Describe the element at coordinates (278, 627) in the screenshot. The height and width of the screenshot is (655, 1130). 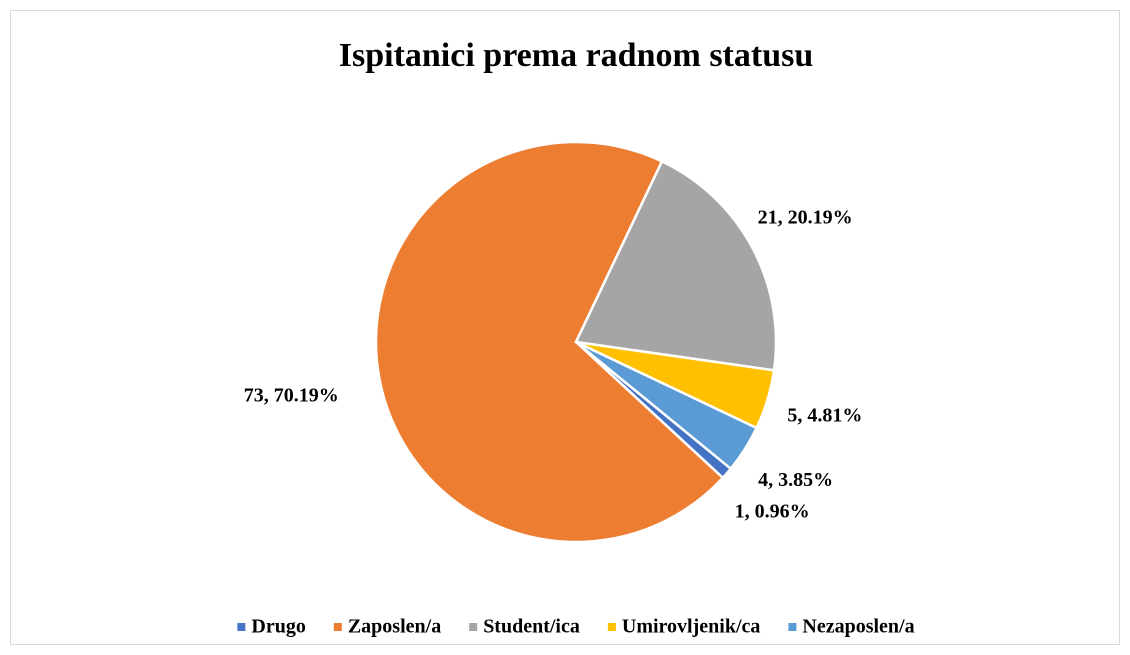
I see `legend-label: Drugo` at that location.